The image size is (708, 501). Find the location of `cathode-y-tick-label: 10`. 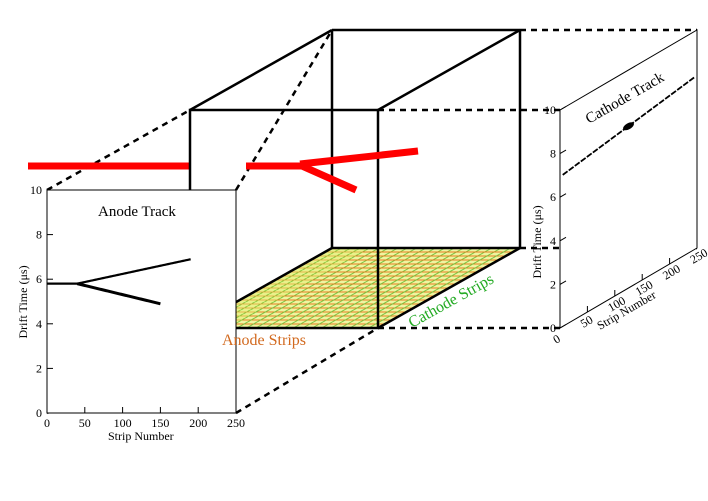

cathode-y-tick-label: 10 is located at coordinates (550, 110).